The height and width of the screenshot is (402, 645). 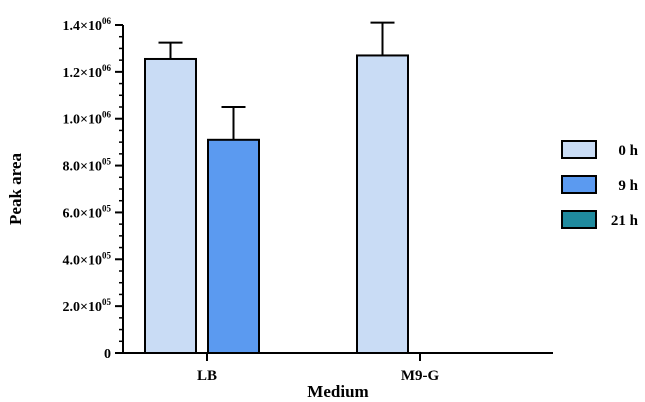 What do you see at coordinates (337, 391) in the screenshot?
I see `x-axis-title: Medium` at bounding box center [337, 391].